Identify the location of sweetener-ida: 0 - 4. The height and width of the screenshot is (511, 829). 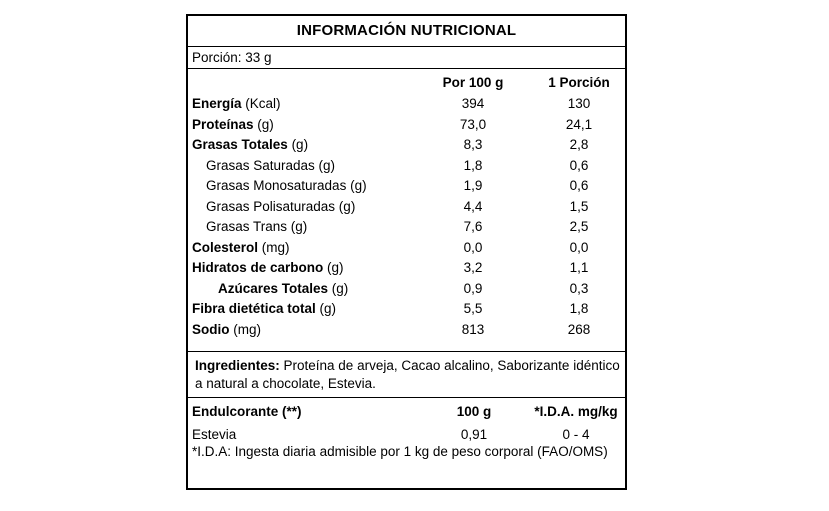
(576, 434).